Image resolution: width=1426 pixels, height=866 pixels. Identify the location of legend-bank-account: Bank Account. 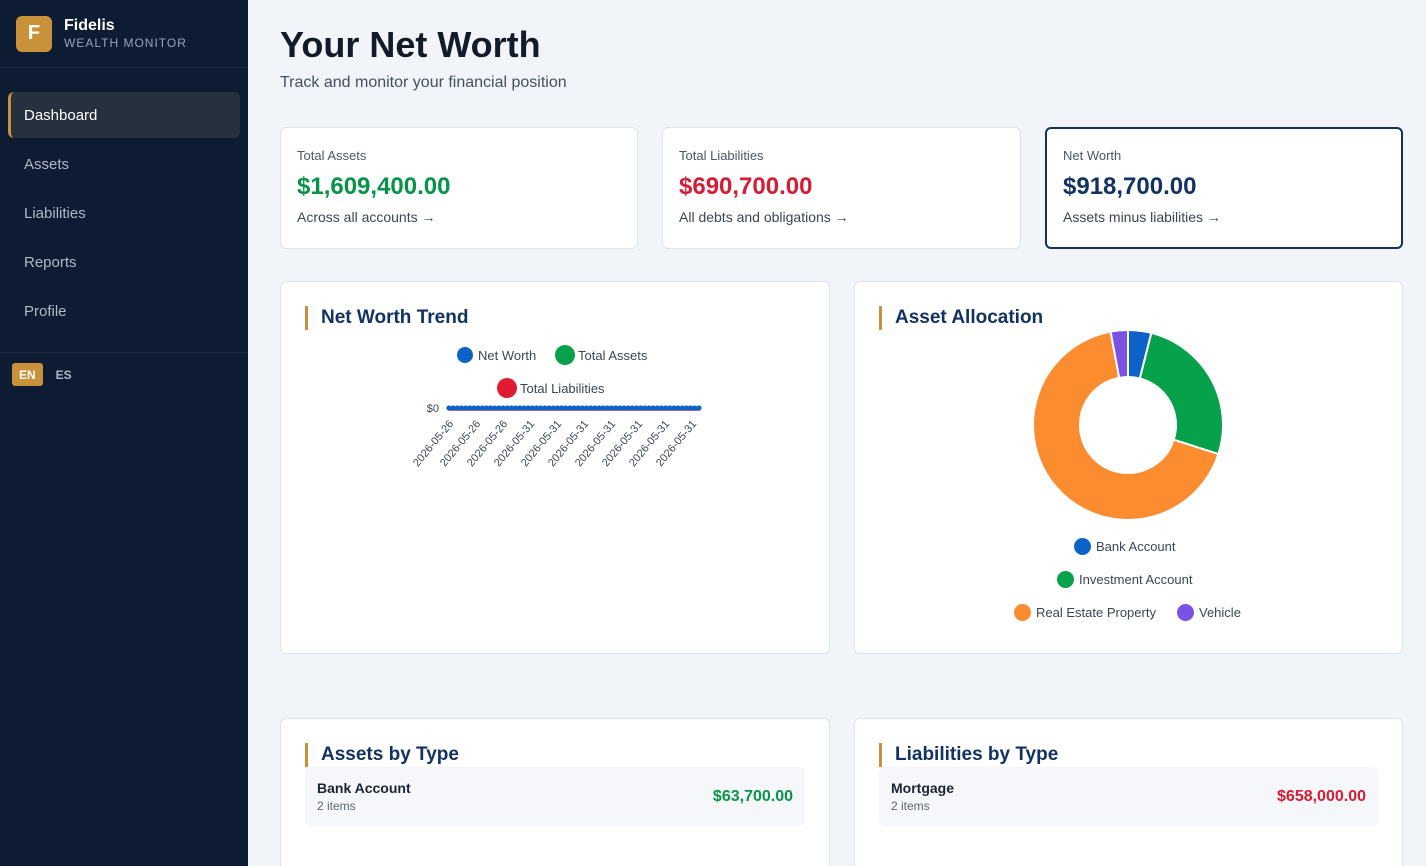
(1125, 546).